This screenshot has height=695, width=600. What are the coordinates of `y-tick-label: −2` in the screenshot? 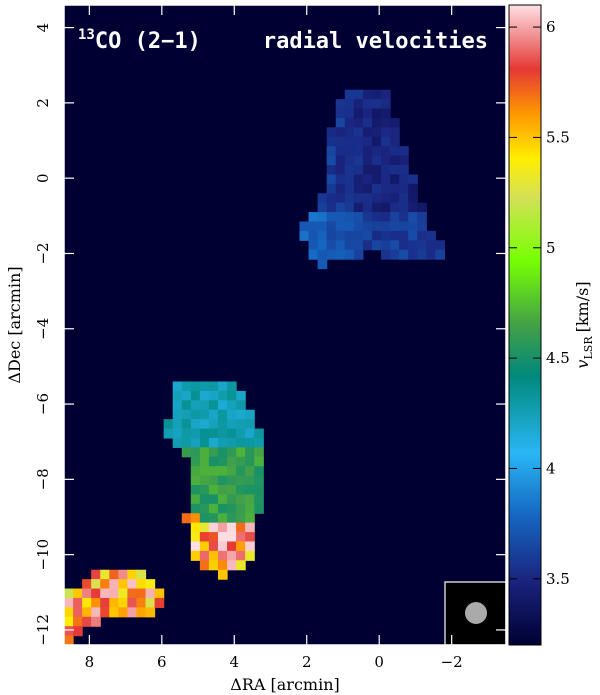 It's located at (43, 253).